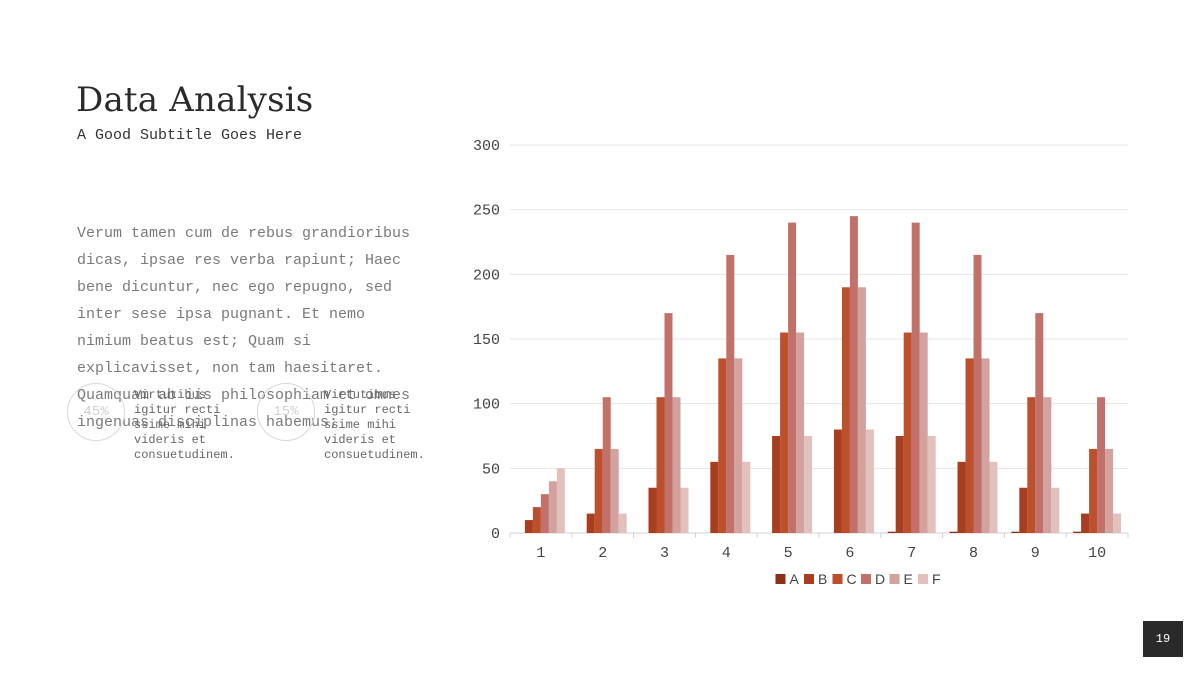 The image size is (1200, 675). I want to click on x-tick-label: 4, so click(726, 553).